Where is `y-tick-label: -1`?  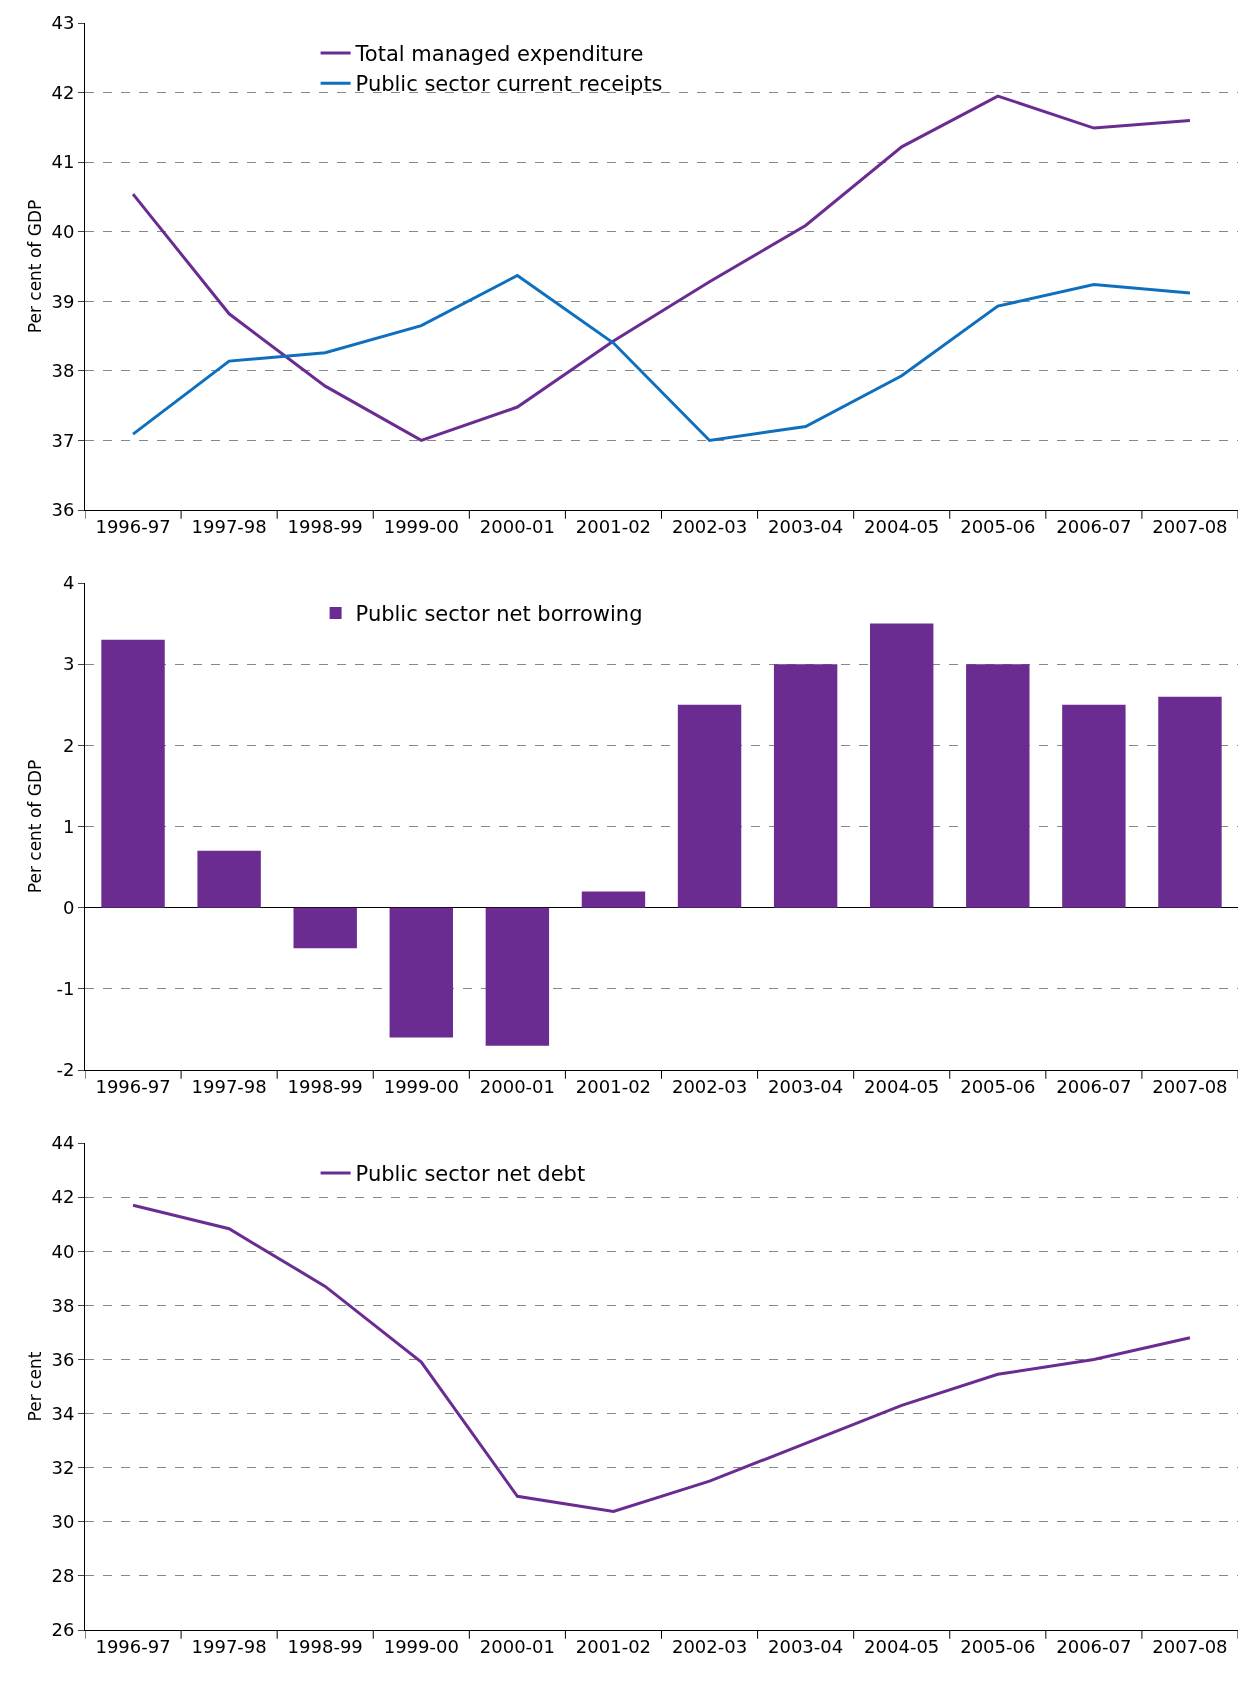 y-tick-label: -1 is located at coordinates (65, 989).